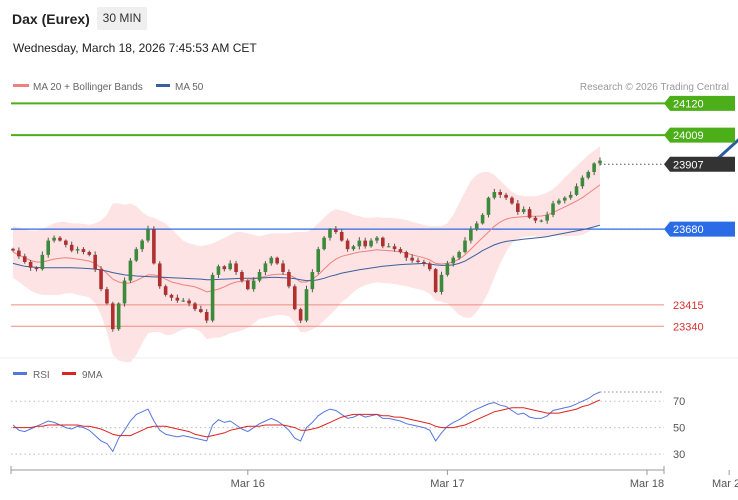 This screenshot has width=738, height=500. I want to click on time-tick-label: Mar 22, so click(725, 484).